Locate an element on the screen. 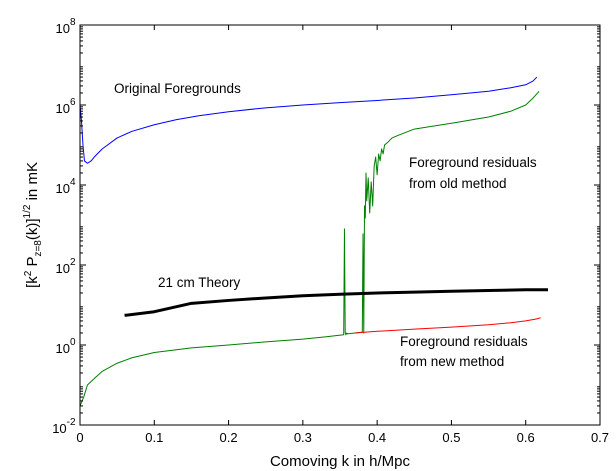 This screenshot has width=616, height=471. y-tick-label: 10⁸ is located at coordinates (66, 26).